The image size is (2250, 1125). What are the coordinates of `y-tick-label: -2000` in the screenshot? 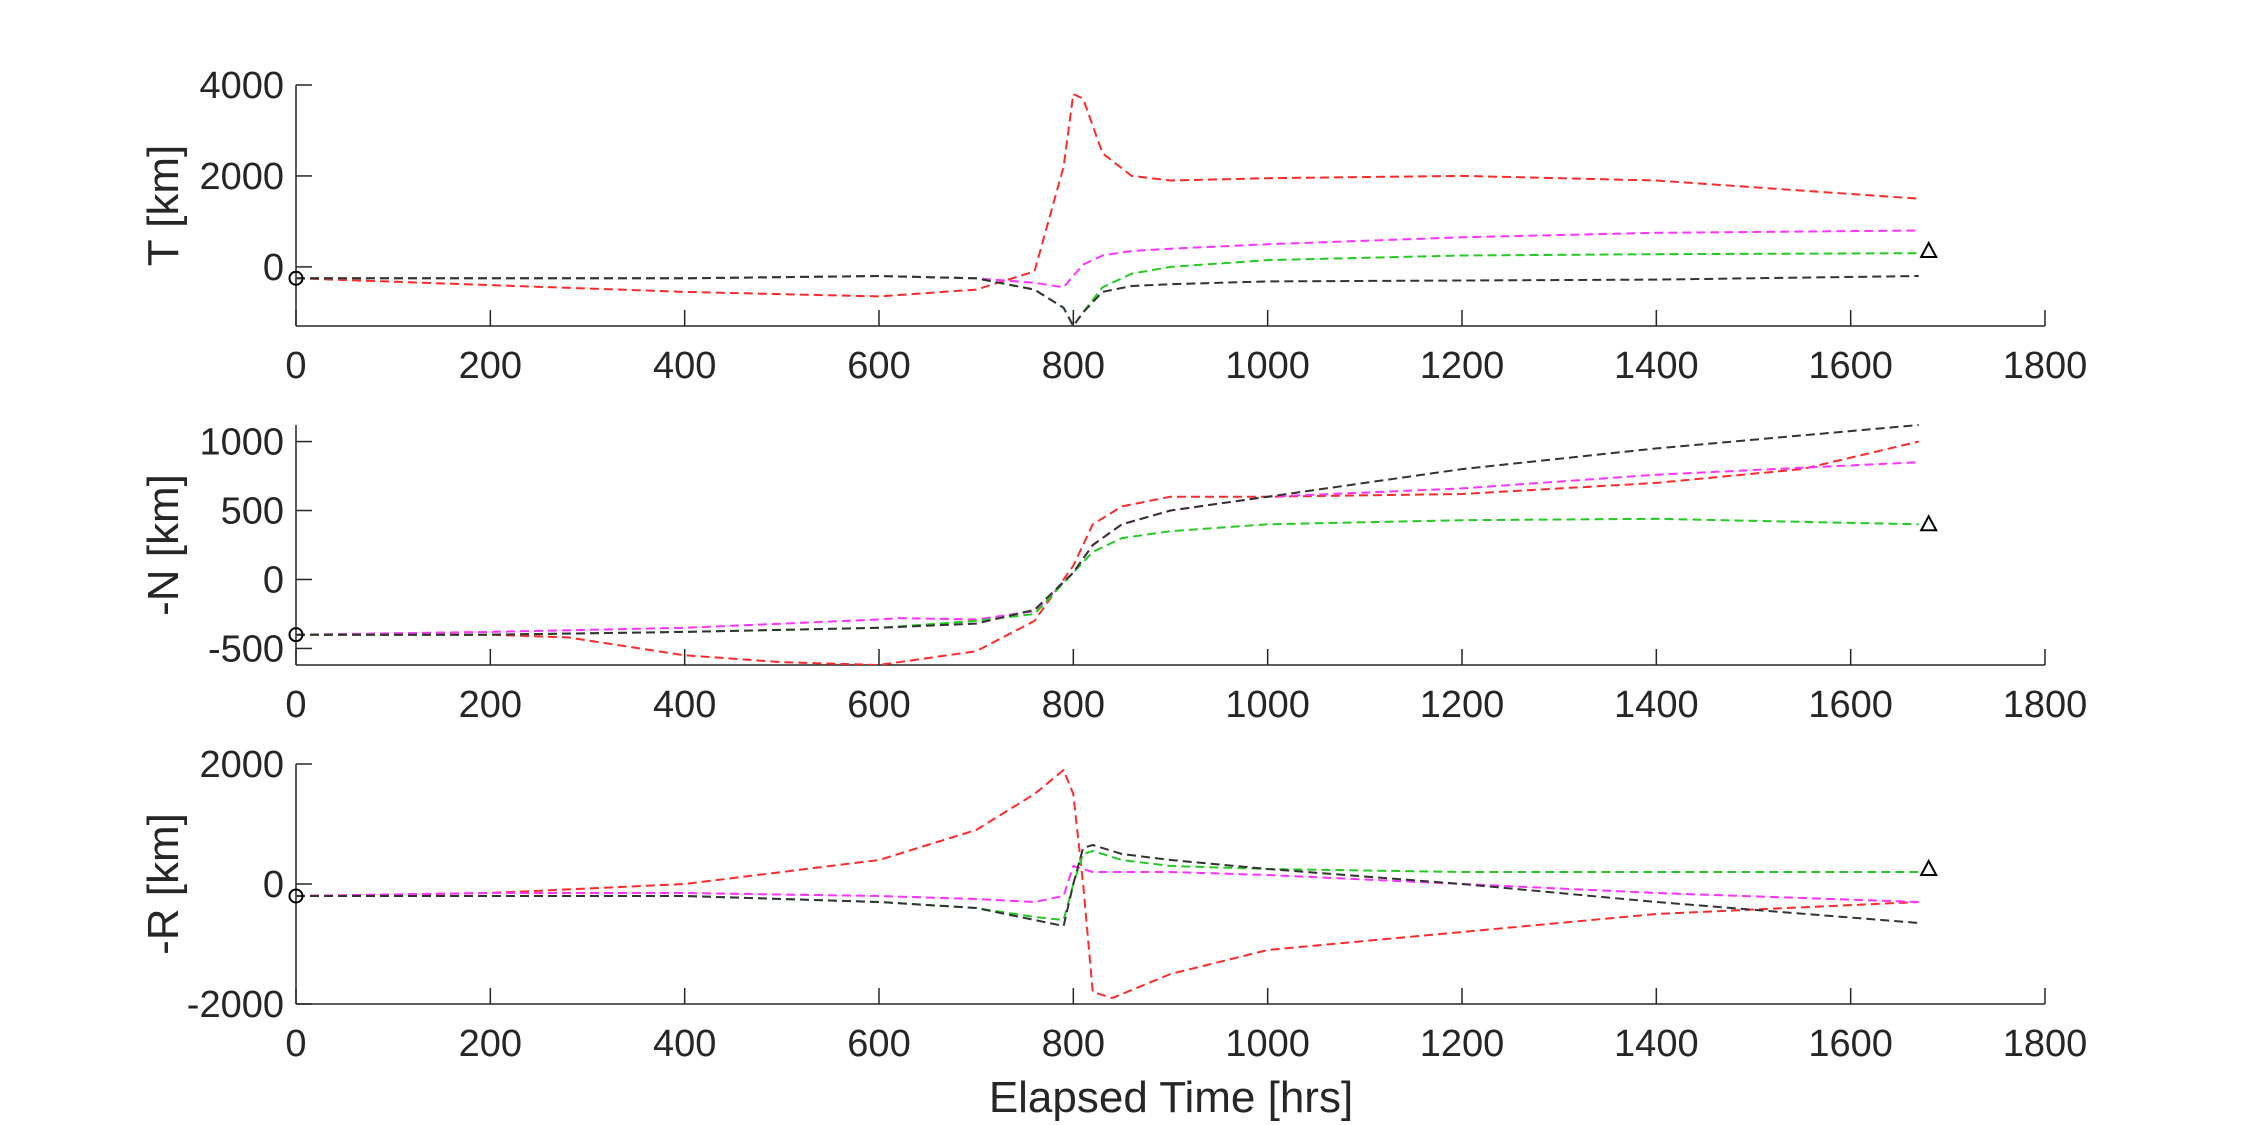 It's located at (235, 1005).